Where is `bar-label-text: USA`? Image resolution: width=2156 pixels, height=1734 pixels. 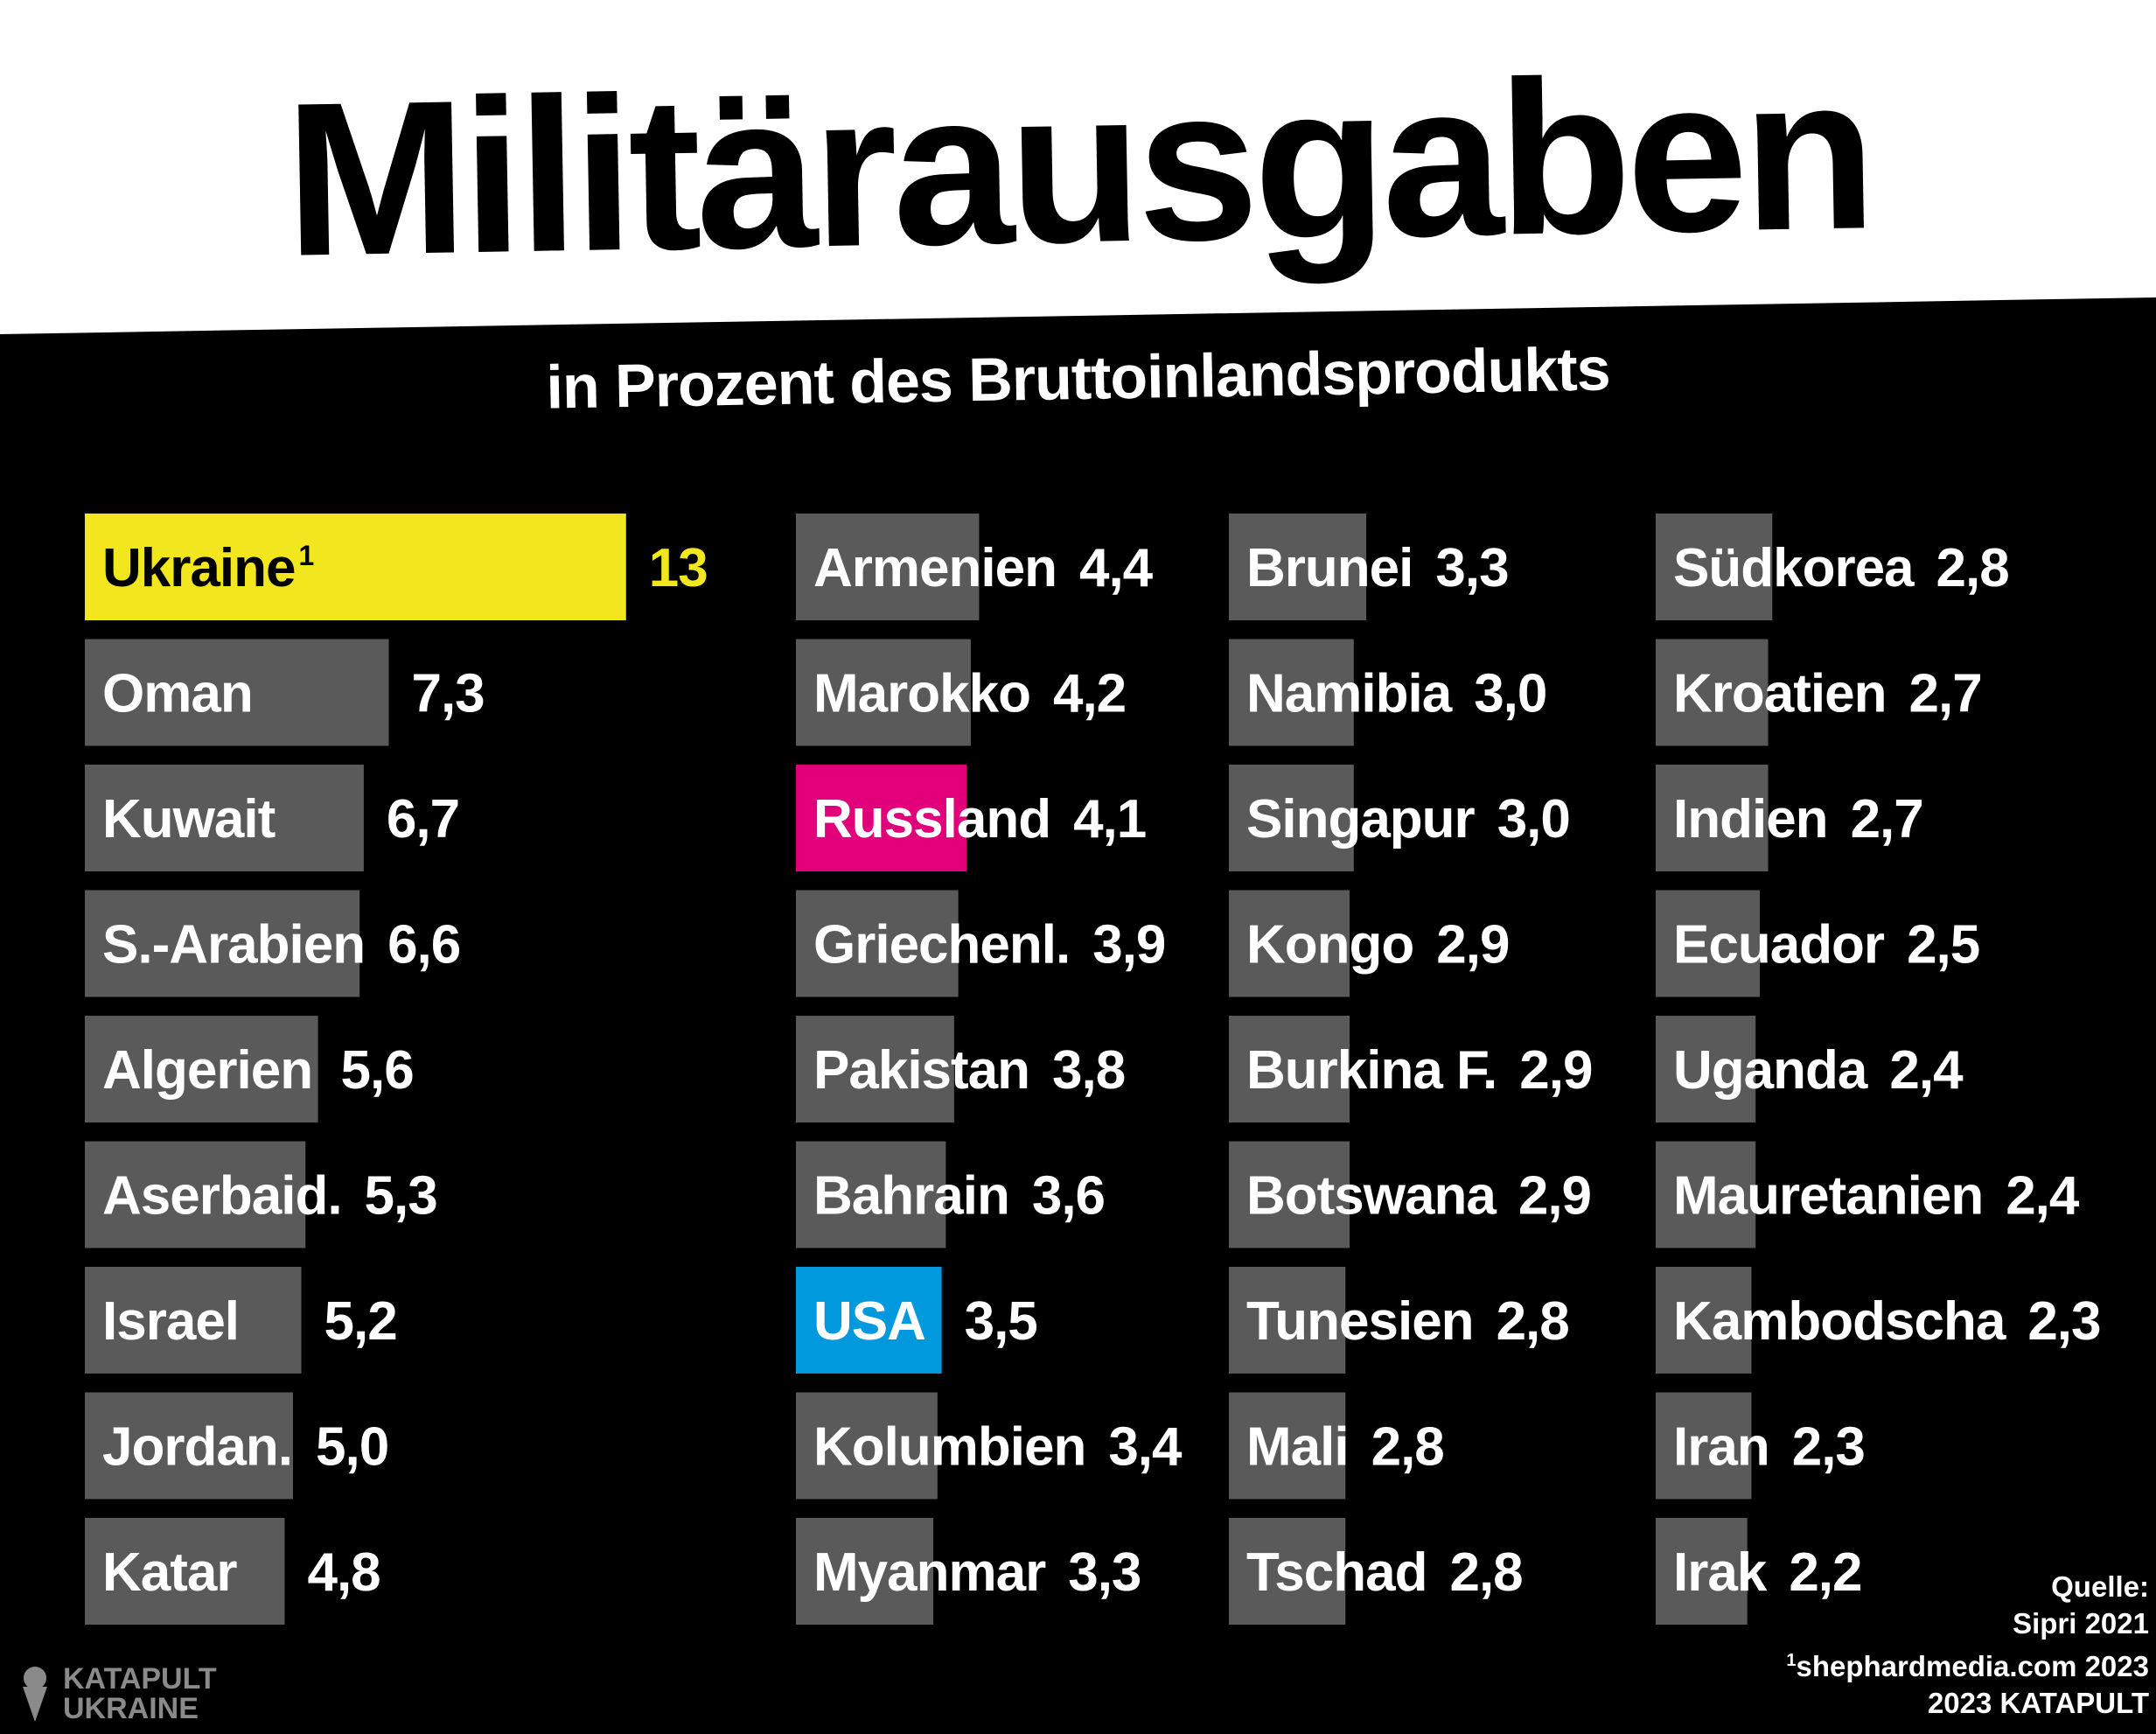 bar-label-text: USA is located at coordinates (869, 1321).